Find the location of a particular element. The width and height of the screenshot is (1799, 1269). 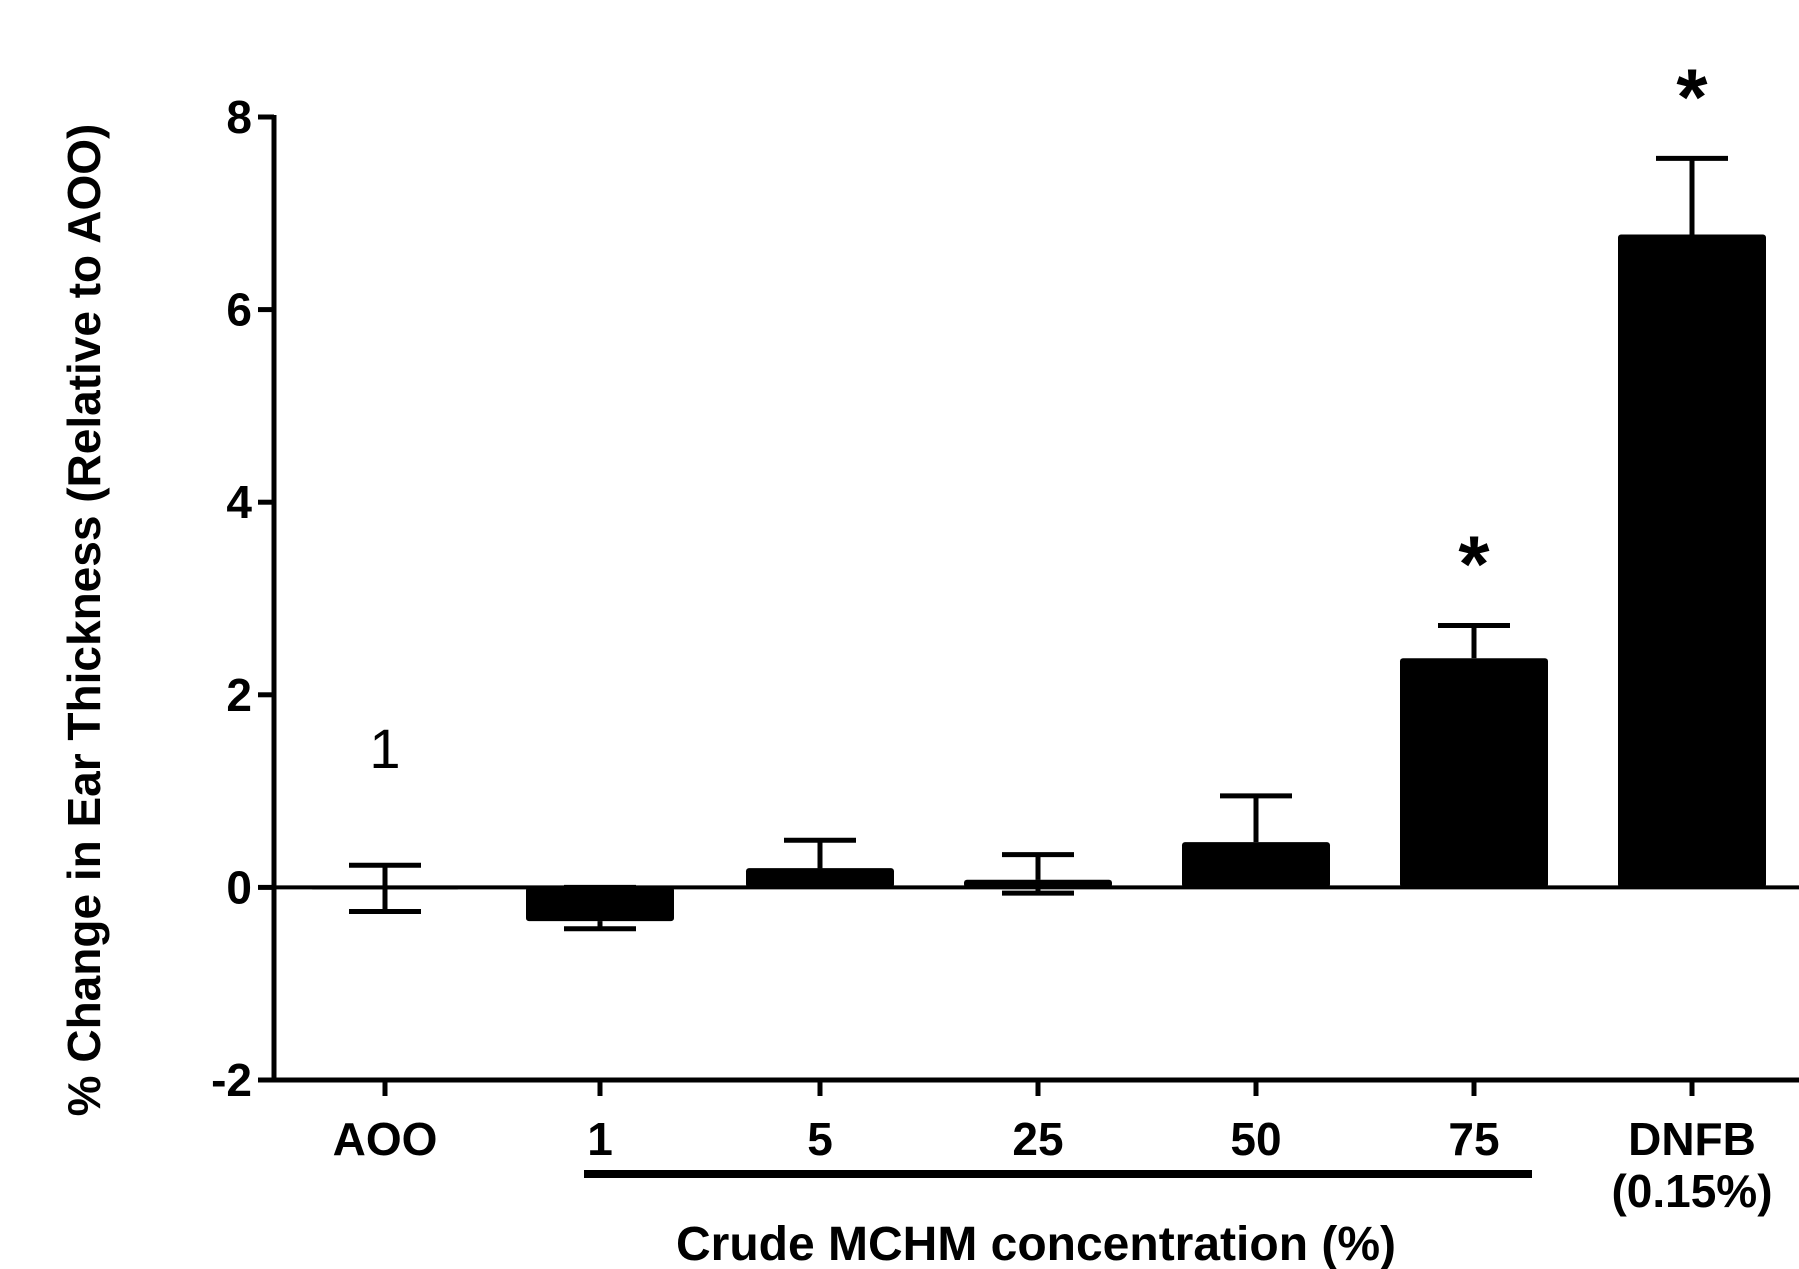

y-tick-label: 4 is located at coordinates (239, 502).